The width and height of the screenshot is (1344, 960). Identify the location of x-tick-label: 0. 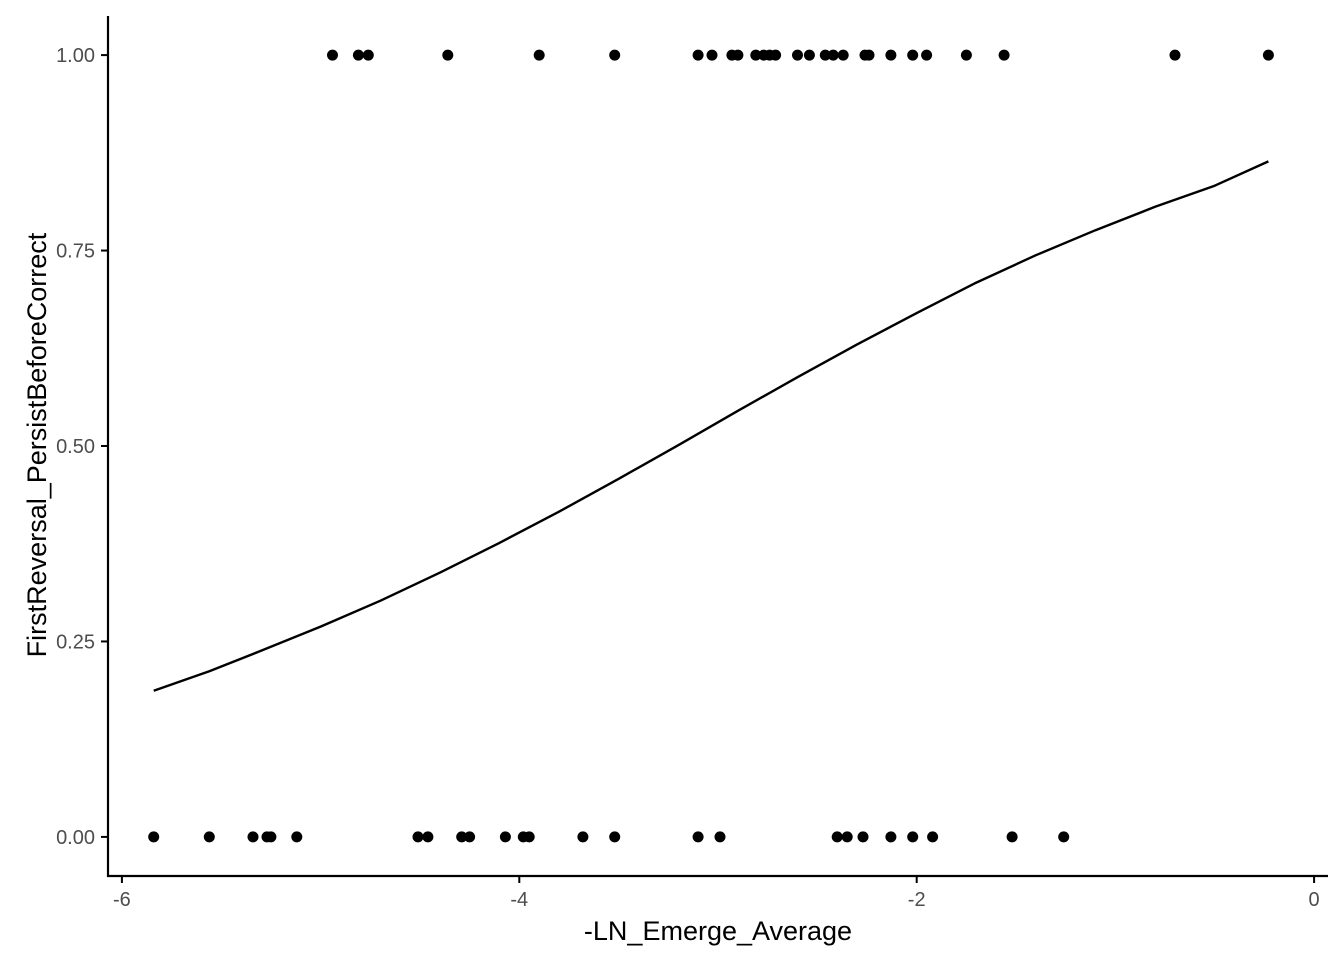
(1314, 900).